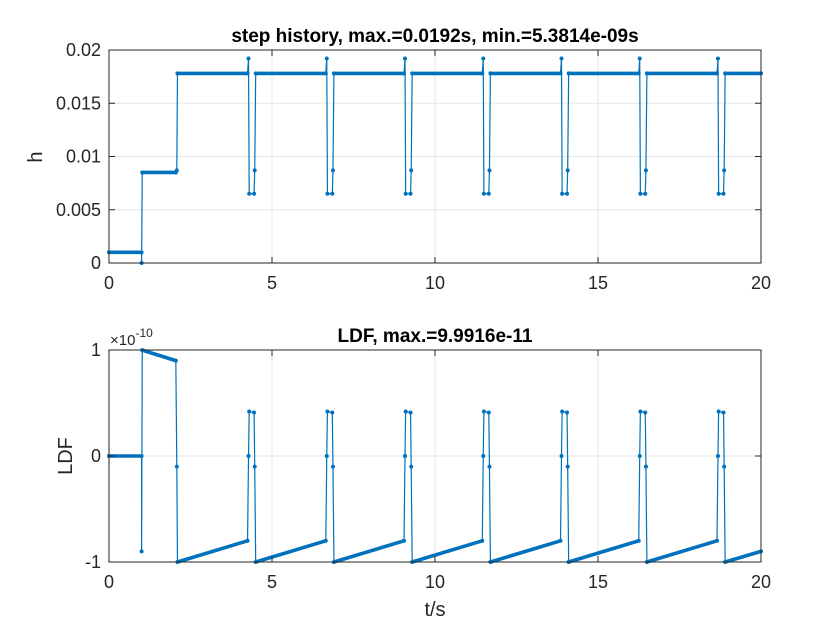 The width and height of the screenshot is (840, 630). Describe the element at coordinates (96, 350) in the screenshot. I see `y-tick-label: 1` at that location.